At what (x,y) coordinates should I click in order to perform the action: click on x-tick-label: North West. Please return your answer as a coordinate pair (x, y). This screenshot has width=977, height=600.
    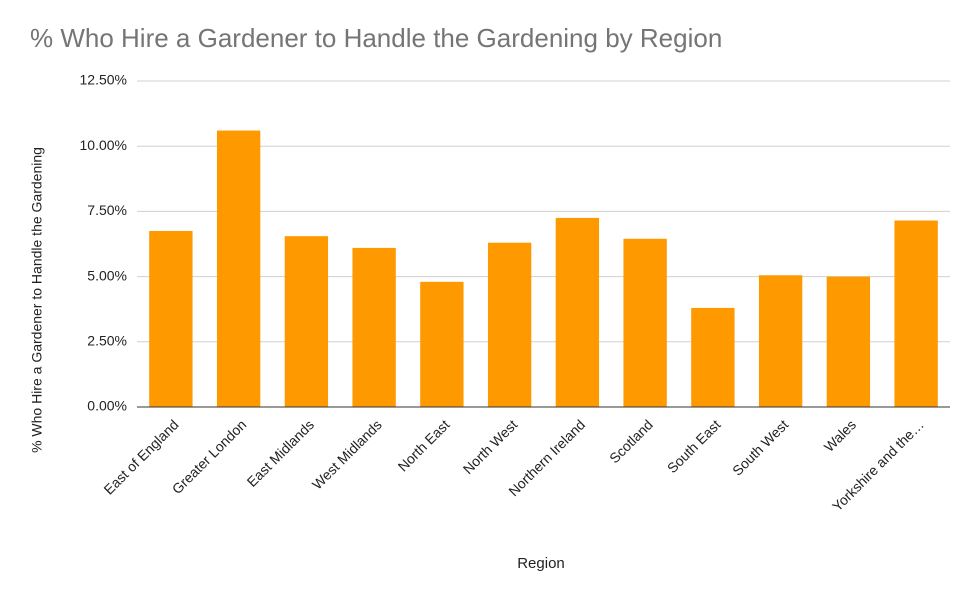
    Looking at the image, I should click on (490, 446).